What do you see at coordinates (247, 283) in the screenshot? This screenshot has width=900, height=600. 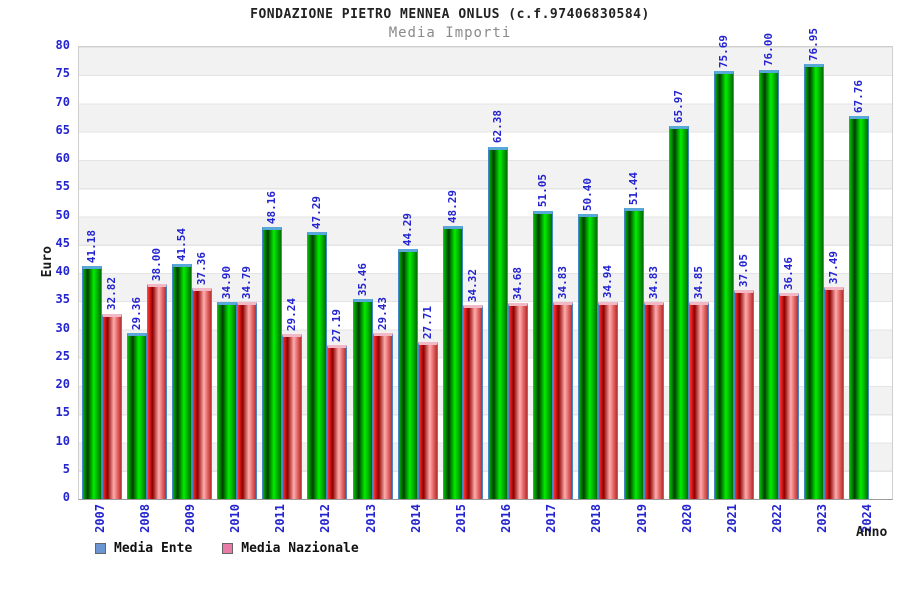 I see `bar-value-label: 34.79` at bounding box center [247, 283].